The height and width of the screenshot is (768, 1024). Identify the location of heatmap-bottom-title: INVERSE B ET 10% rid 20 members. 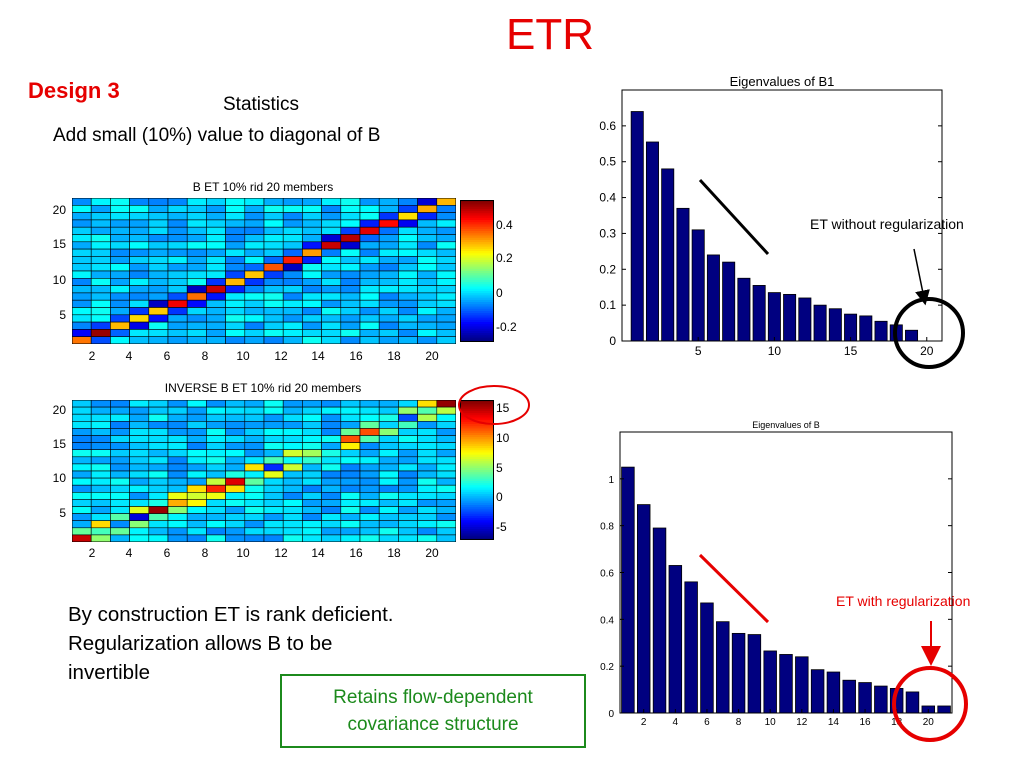
(263, 388).